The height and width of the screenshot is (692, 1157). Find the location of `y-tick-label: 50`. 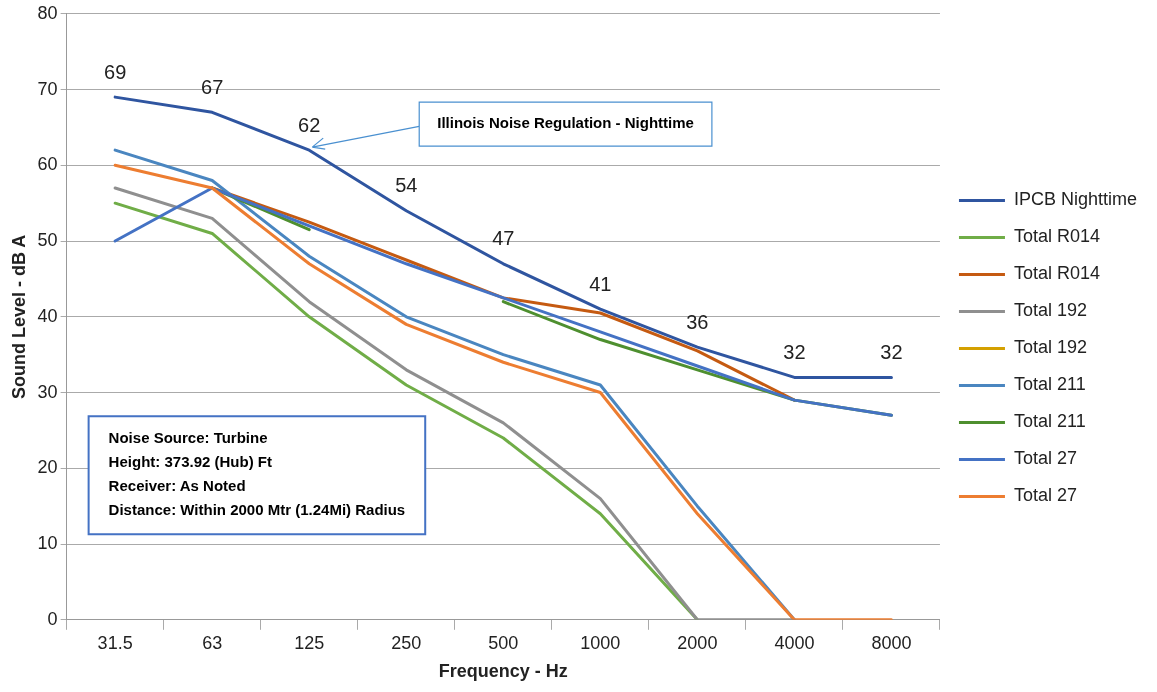

y-tick-label: 50 is located at coordinates (47, 240).